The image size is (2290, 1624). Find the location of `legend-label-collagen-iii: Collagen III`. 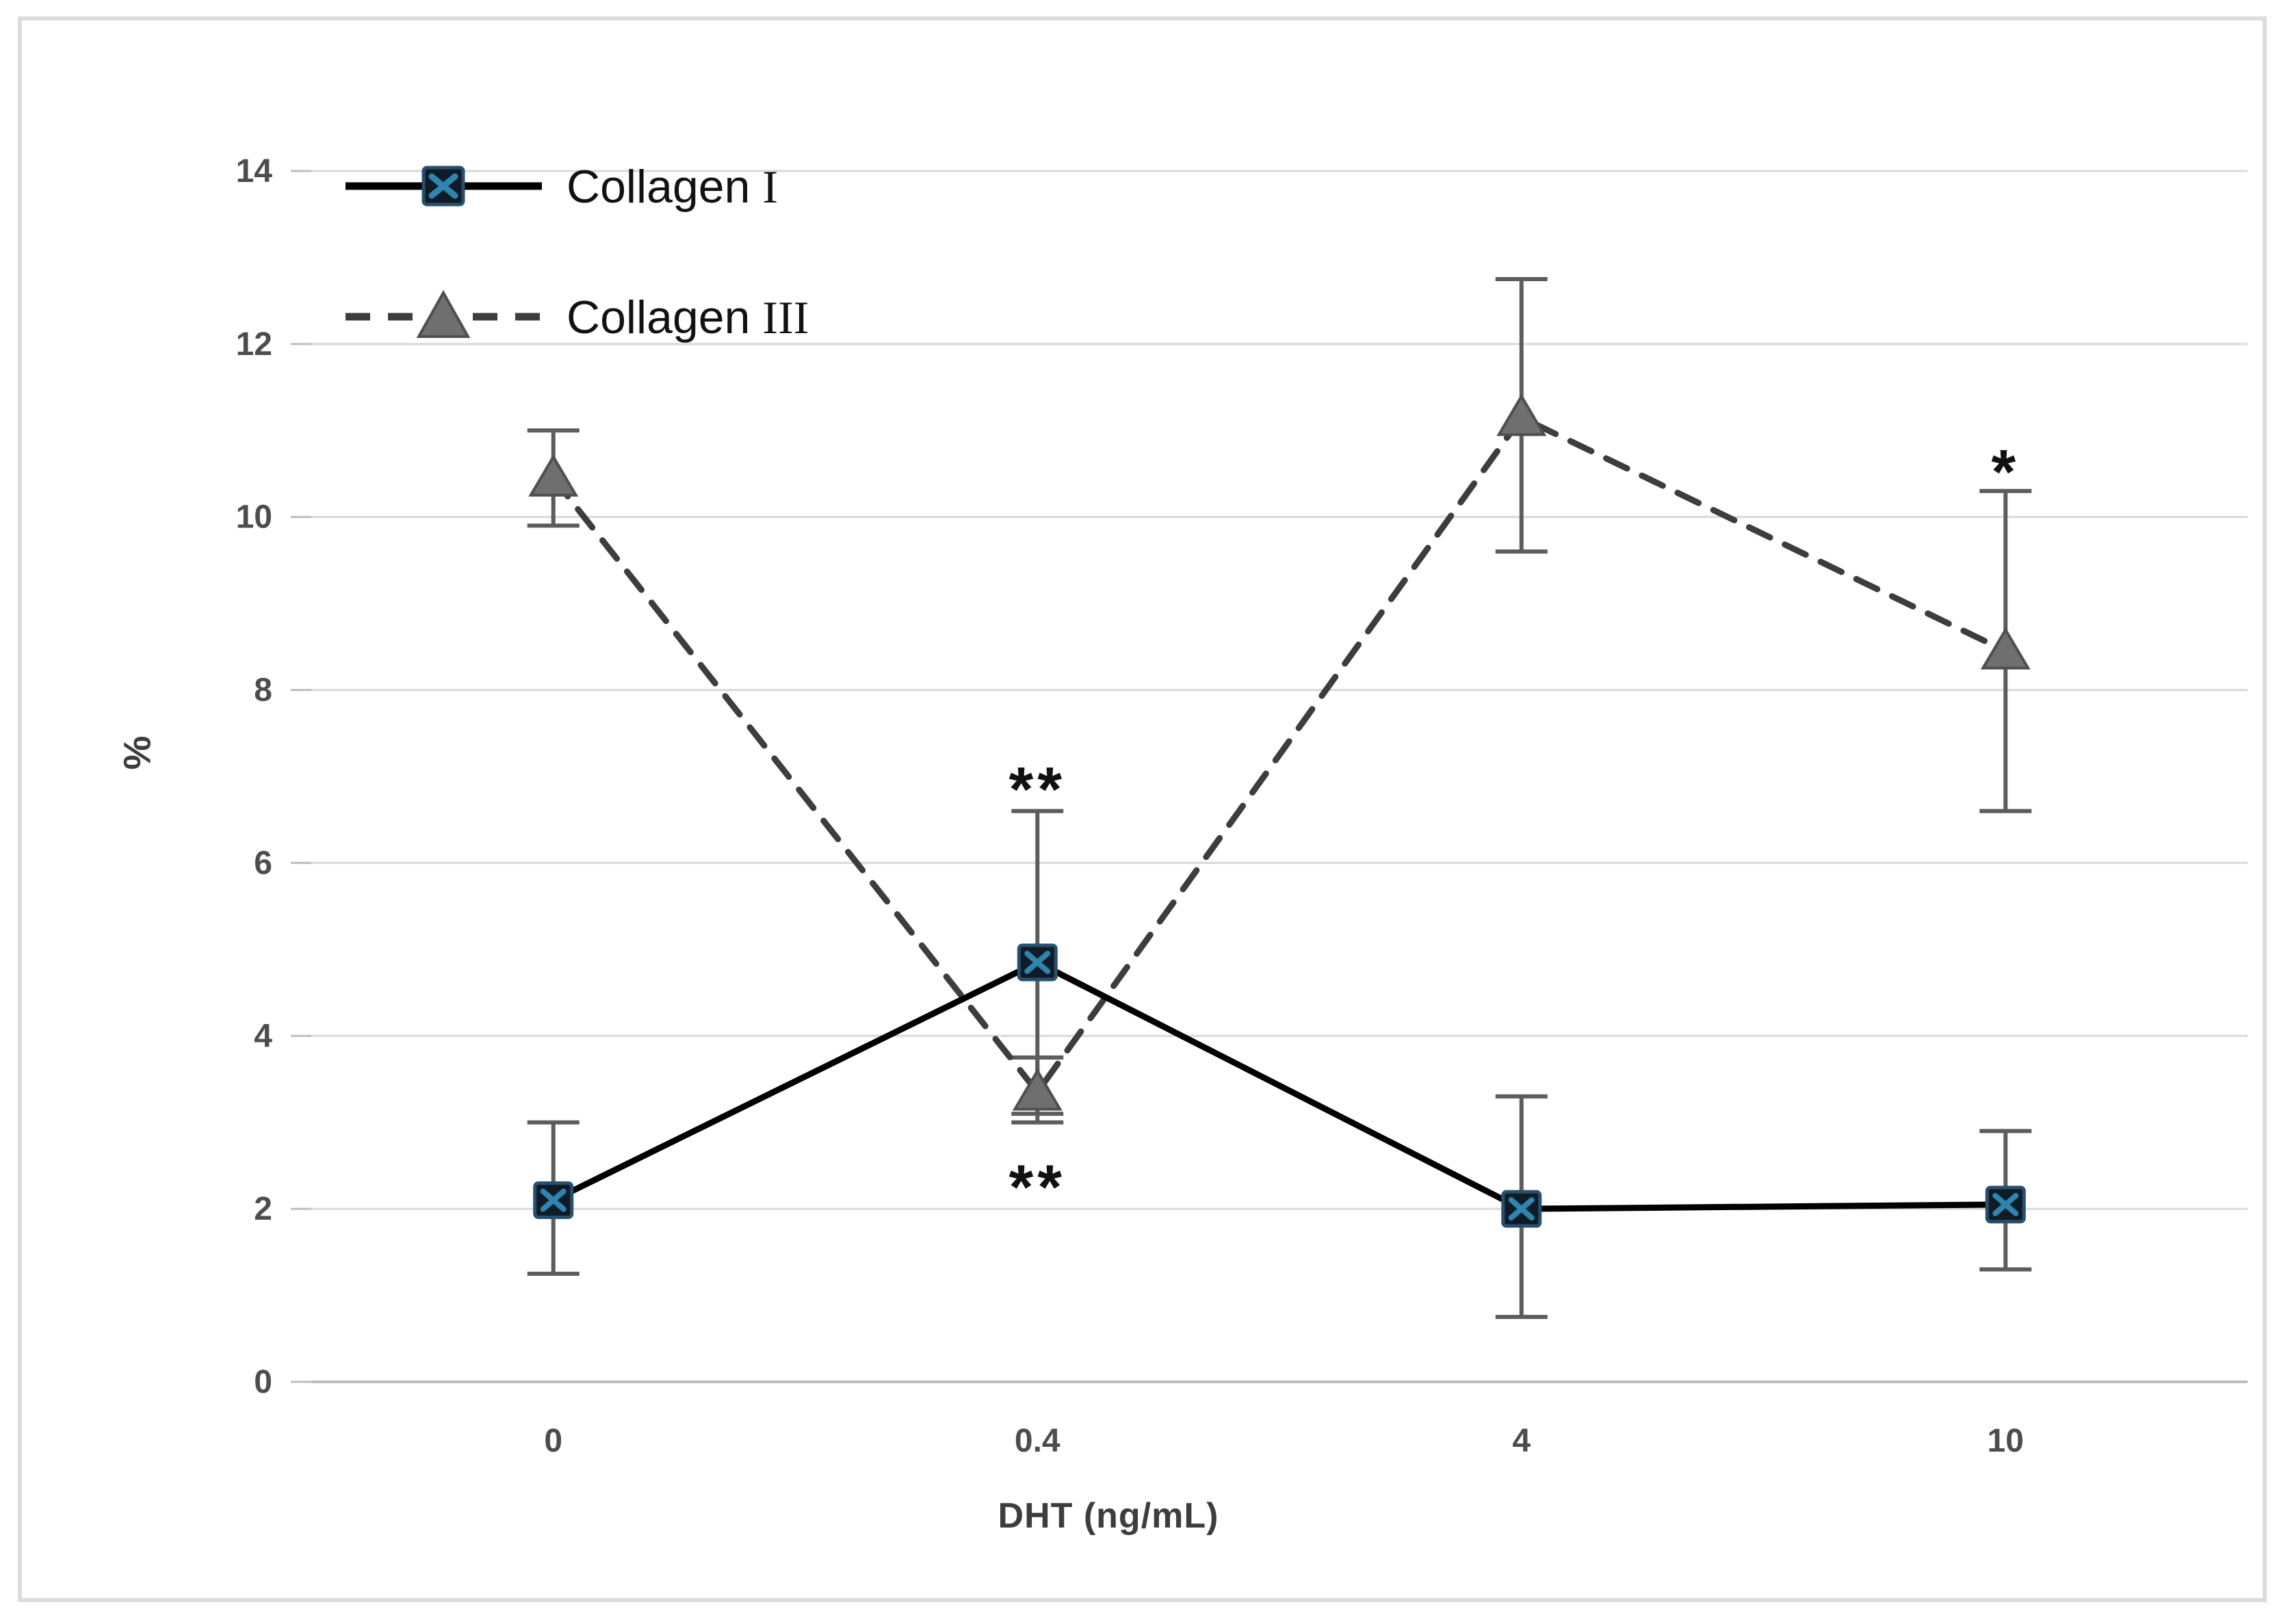

legend-label-collagen-iii: Collagen III is located at coordinates (688, 317).